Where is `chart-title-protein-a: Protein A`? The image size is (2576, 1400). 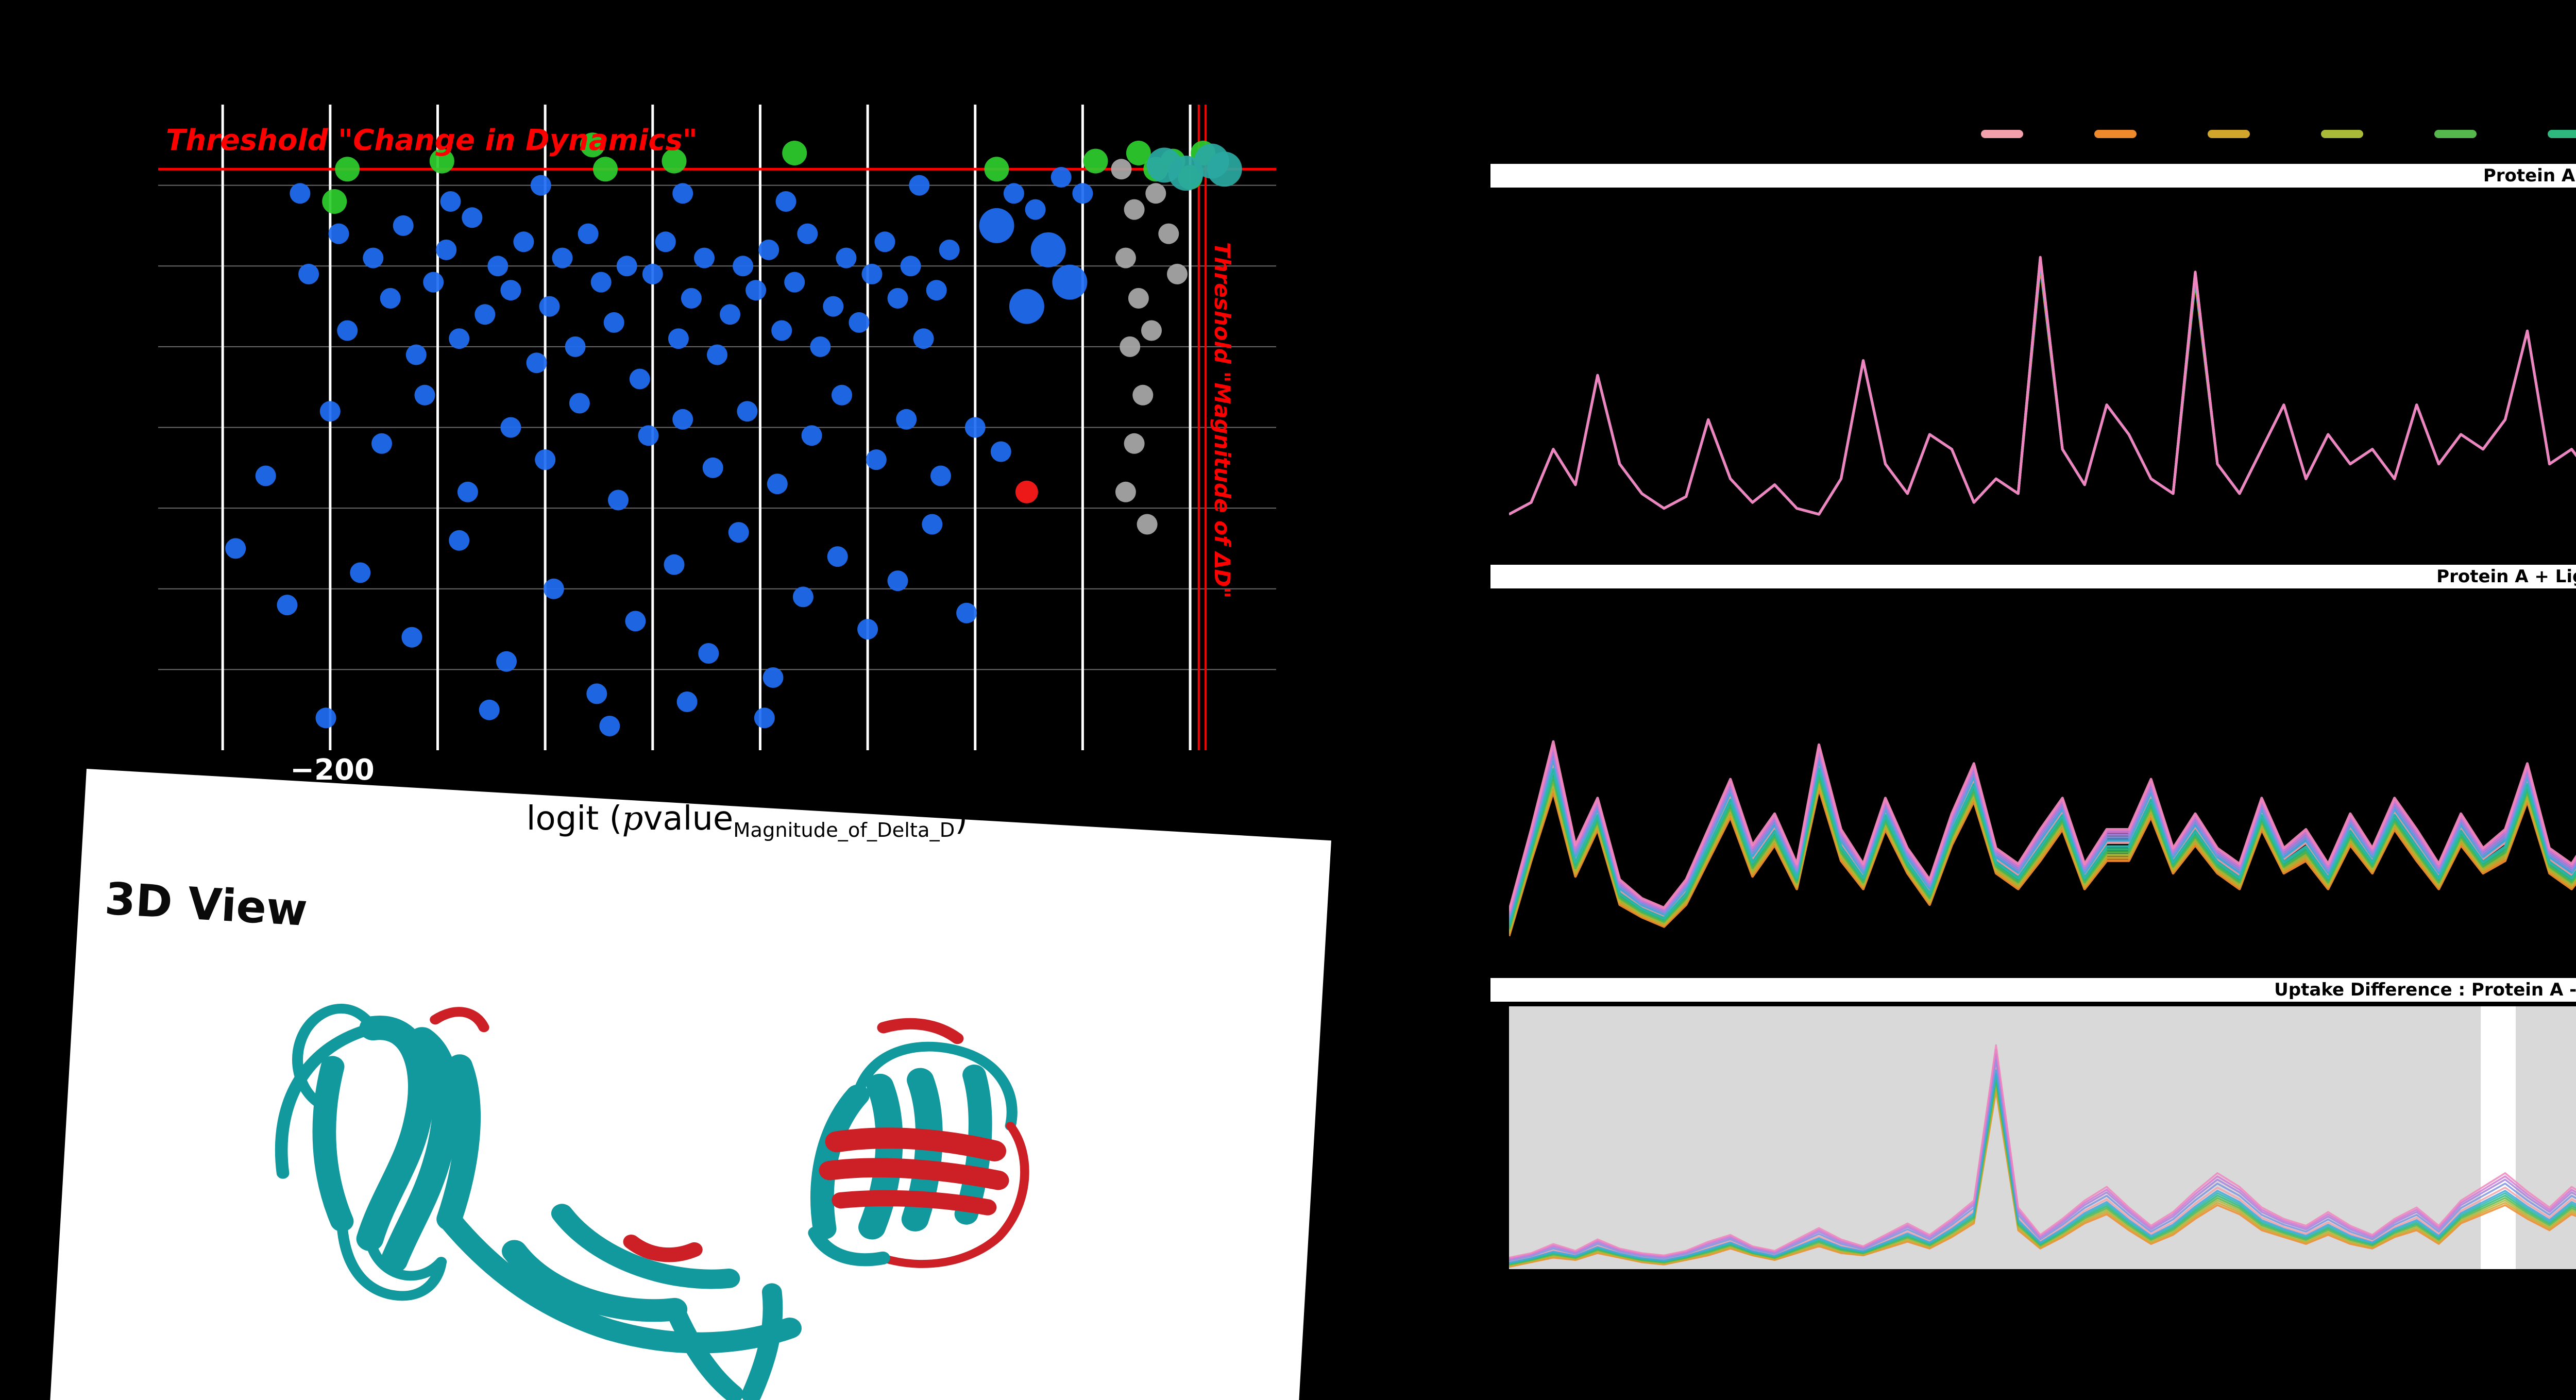 chart-title-protein-a: Protein A is located at coordinates (2033, 176).